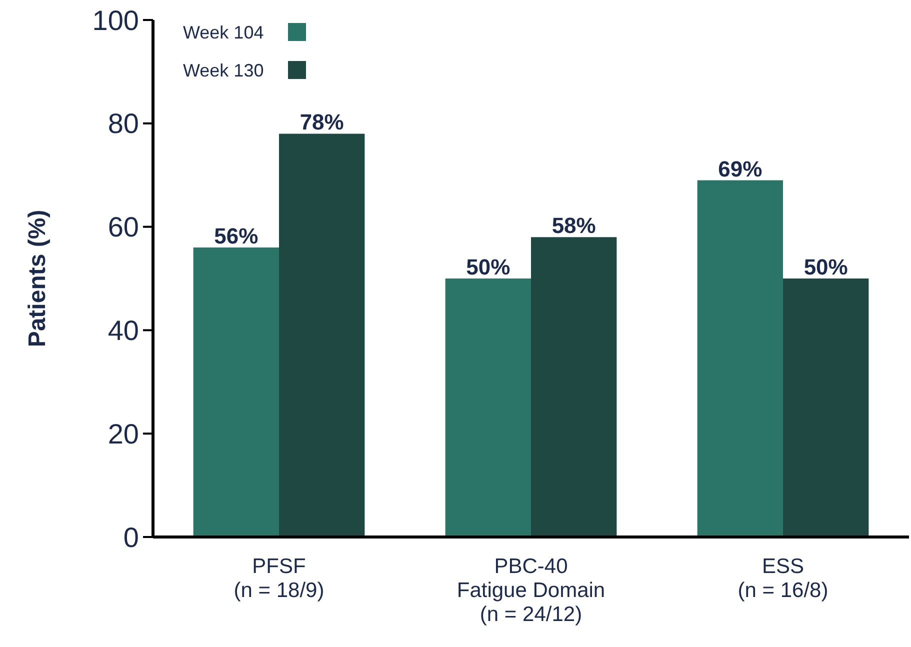 The height and width of the screenshot is (647, 911). What do you see at coordinates (783, 578) in the screenshot?
I see `x-tick-label: ESS (n = 16/8)` at bounding box center [783, 578].